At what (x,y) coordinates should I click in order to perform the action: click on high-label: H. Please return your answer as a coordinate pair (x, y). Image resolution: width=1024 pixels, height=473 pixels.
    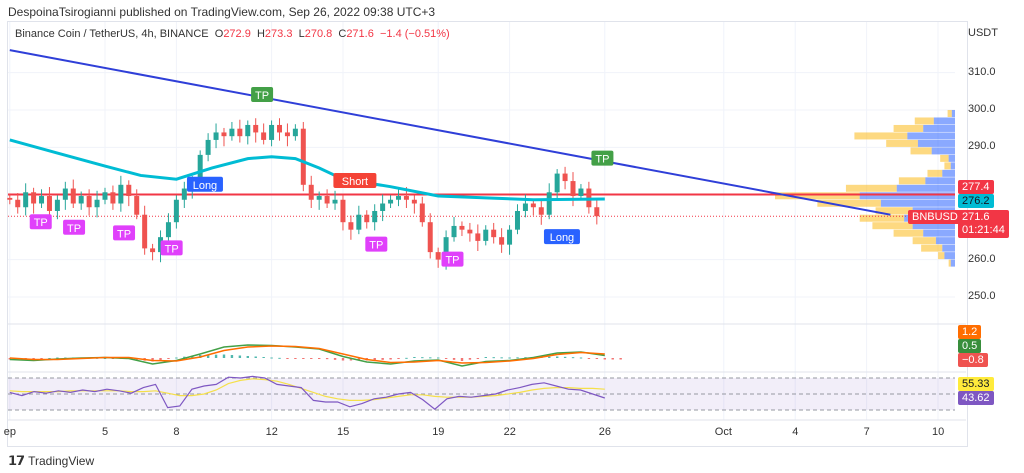
    Looking at the image, I should click on (260, 34).